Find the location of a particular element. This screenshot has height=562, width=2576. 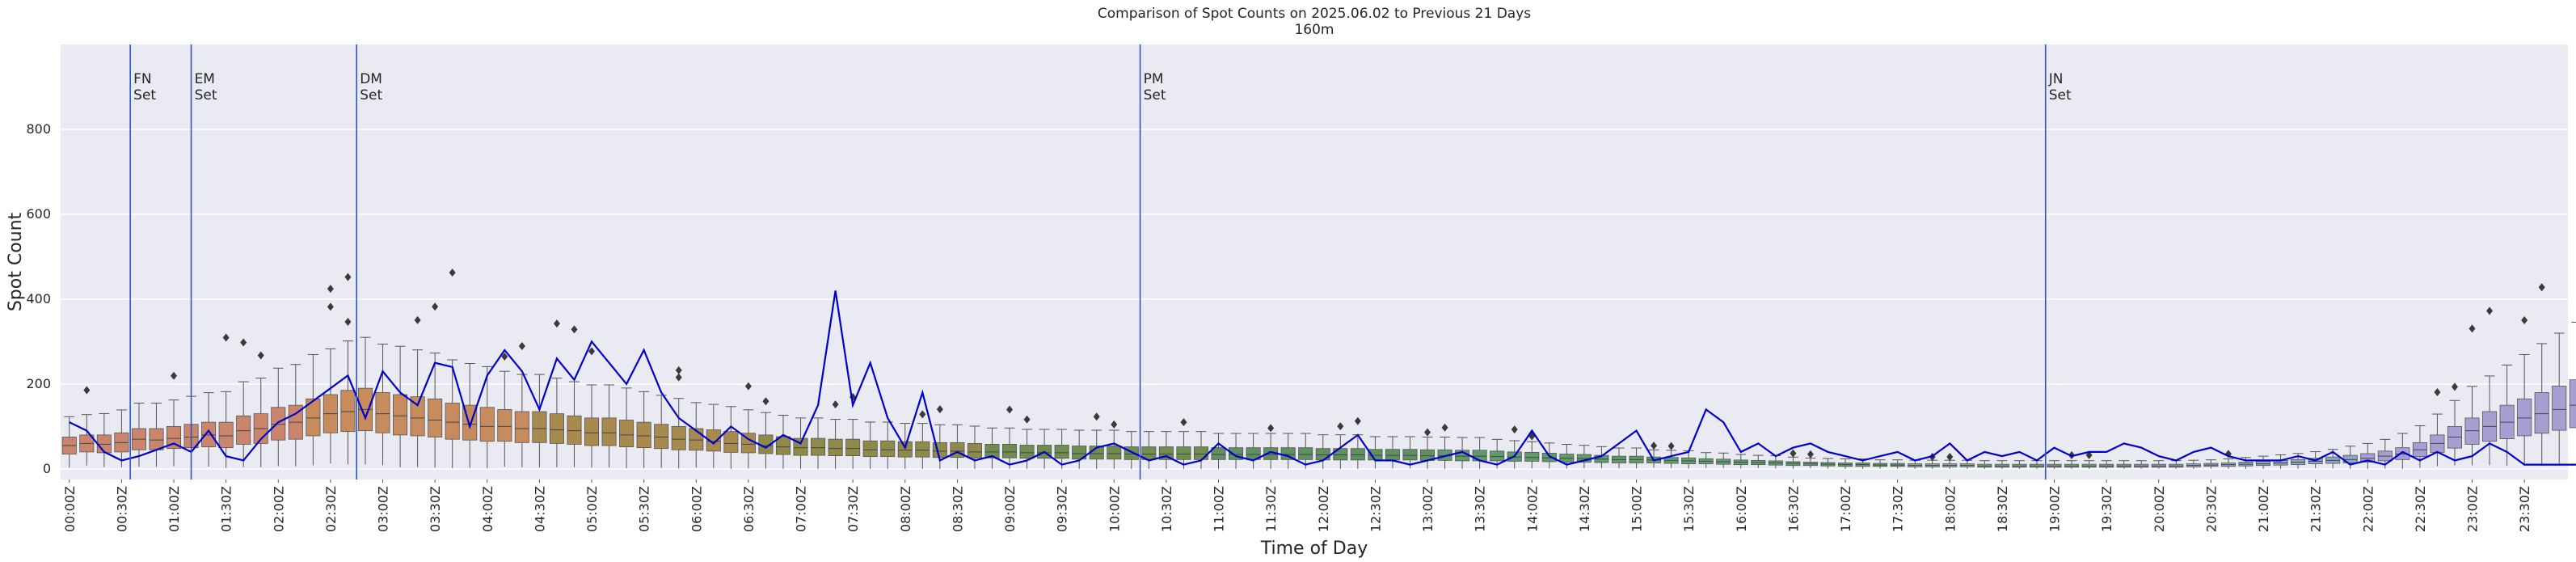

y-tick-label: 400 is located at coordinates (38, 298).